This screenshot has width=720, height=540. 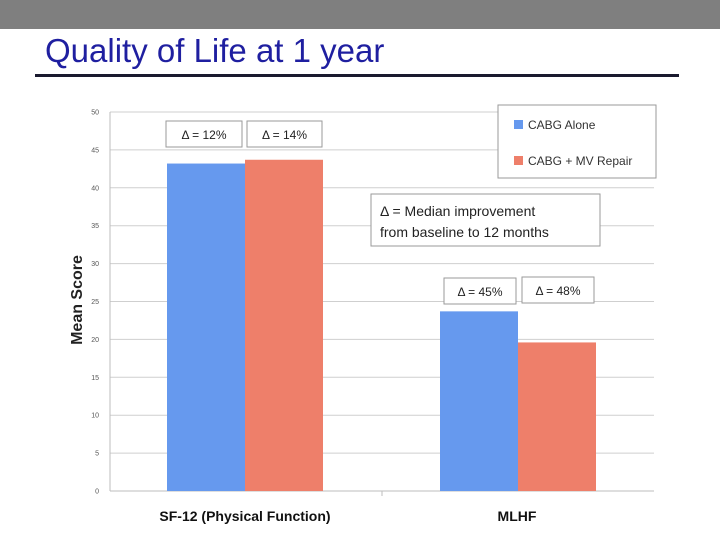 I want to click on y-tick-label: 0, so click(x=97, y=492).